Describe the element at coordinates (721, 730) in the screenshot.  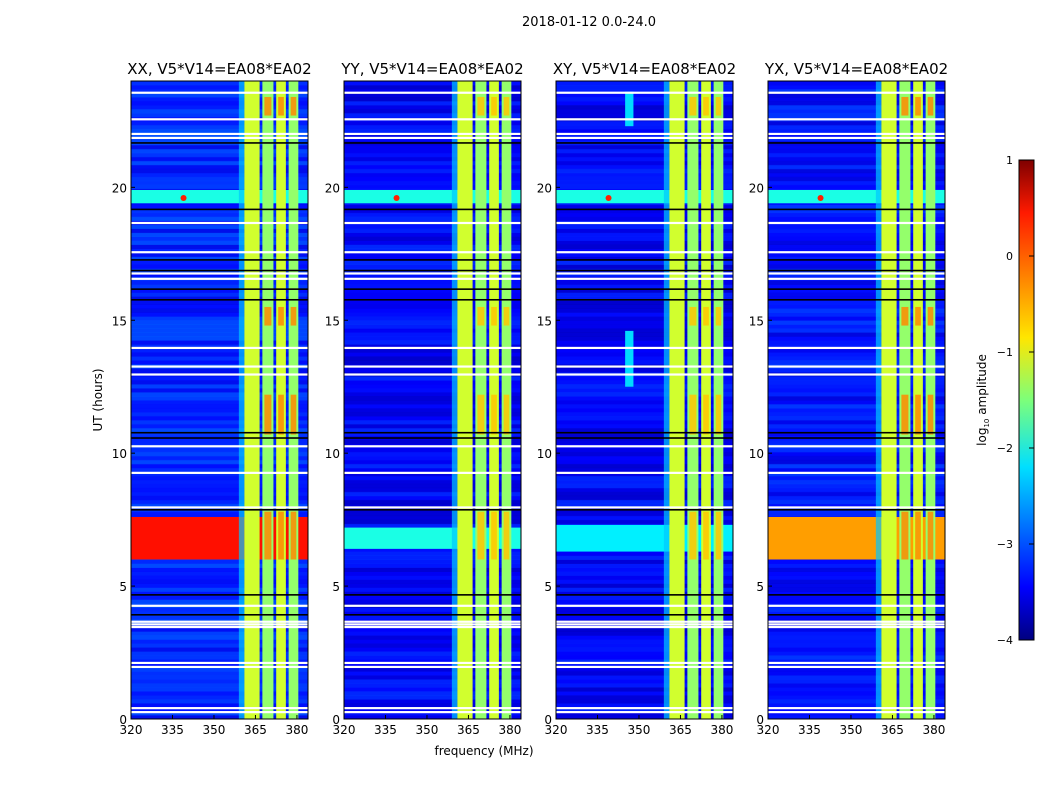
I see `x-tick-label: 380` at that location.